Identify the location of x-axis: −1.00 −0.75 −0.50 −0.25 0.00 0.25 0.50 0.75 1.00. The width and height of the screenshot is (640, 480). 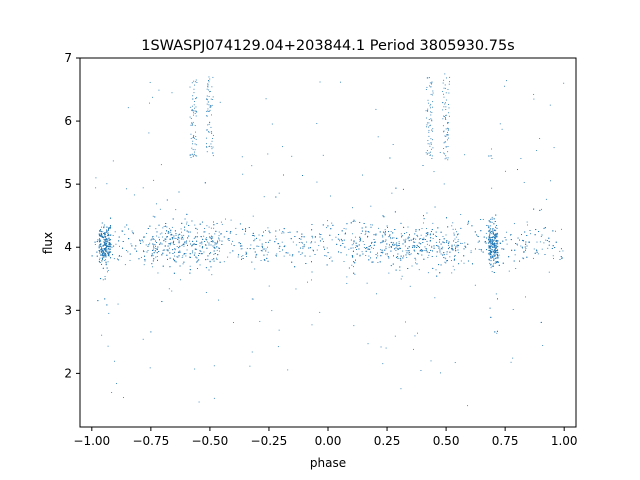
(325, 437).